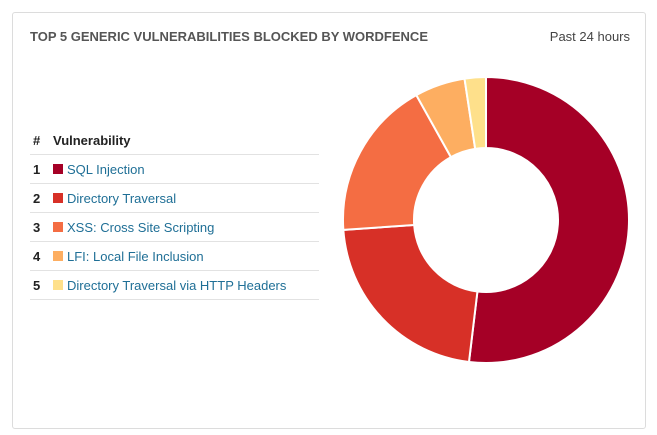  I want to click on table-row: 4 LFI: Local File Inclusion, so click(174, 256).